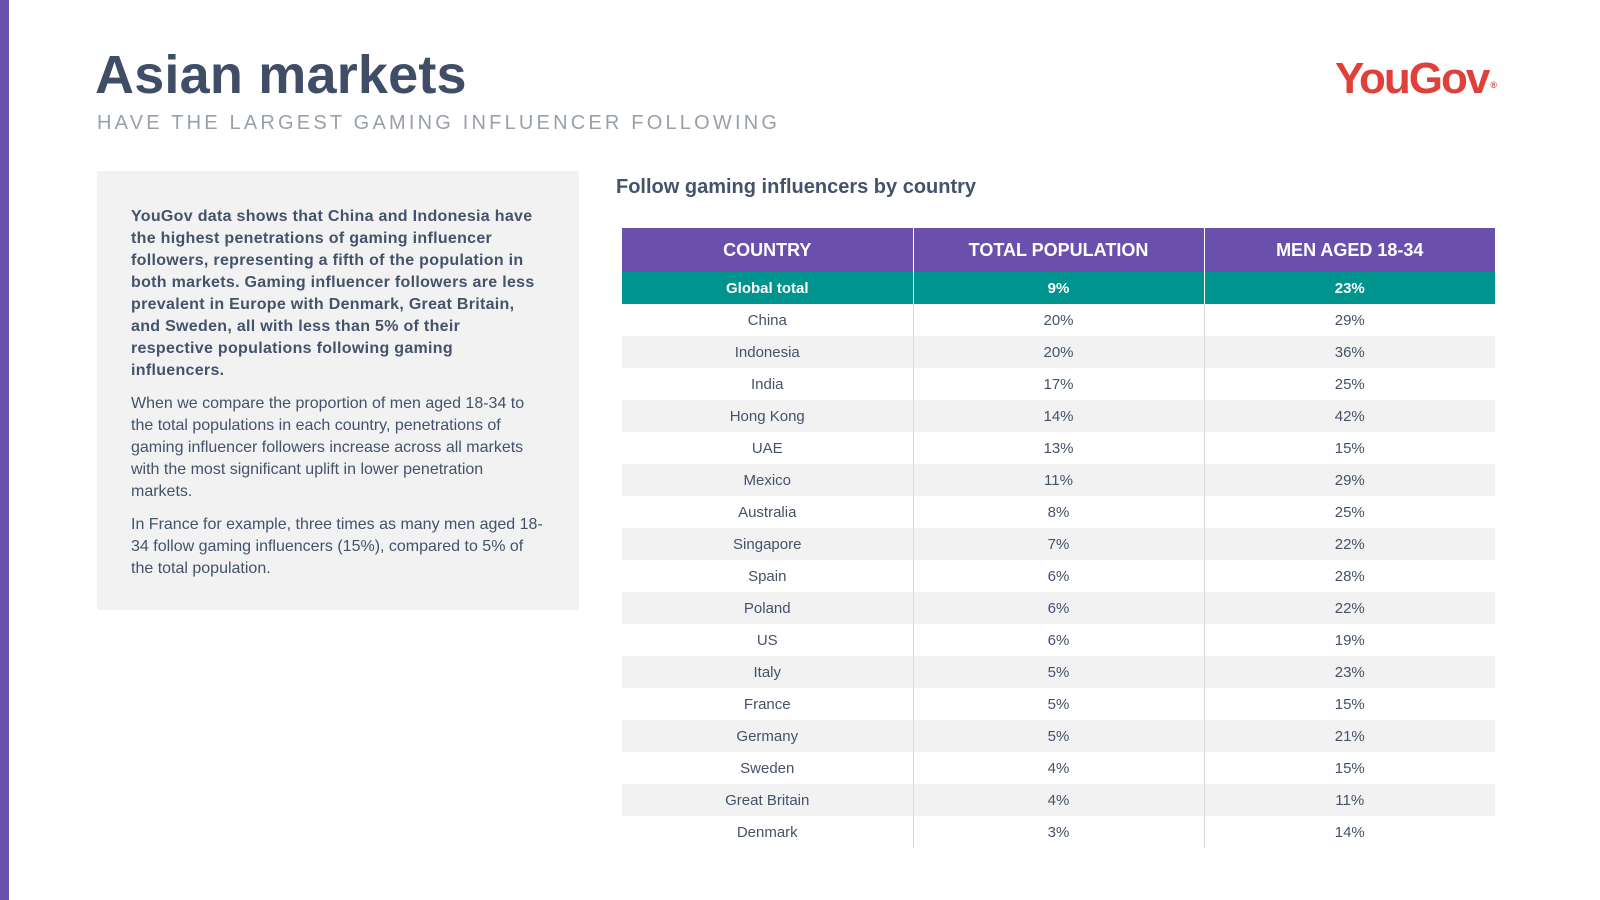  I want to click on country-cell: Spain, so click(768, 576).